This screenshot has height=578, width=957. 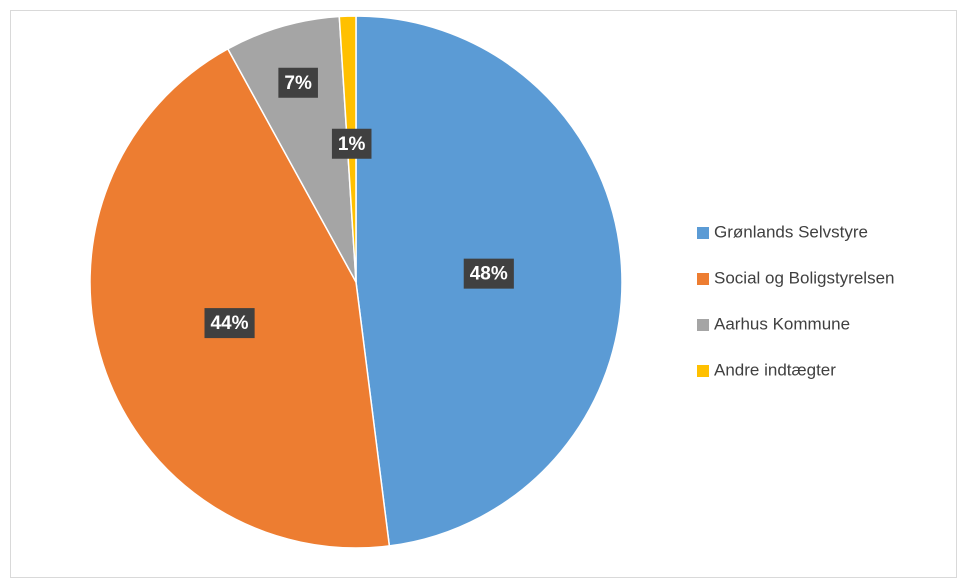 What do you see at coordinates (291, 149) in the screenshot?
I see `pie-slice` at bounding box center [291, 149].